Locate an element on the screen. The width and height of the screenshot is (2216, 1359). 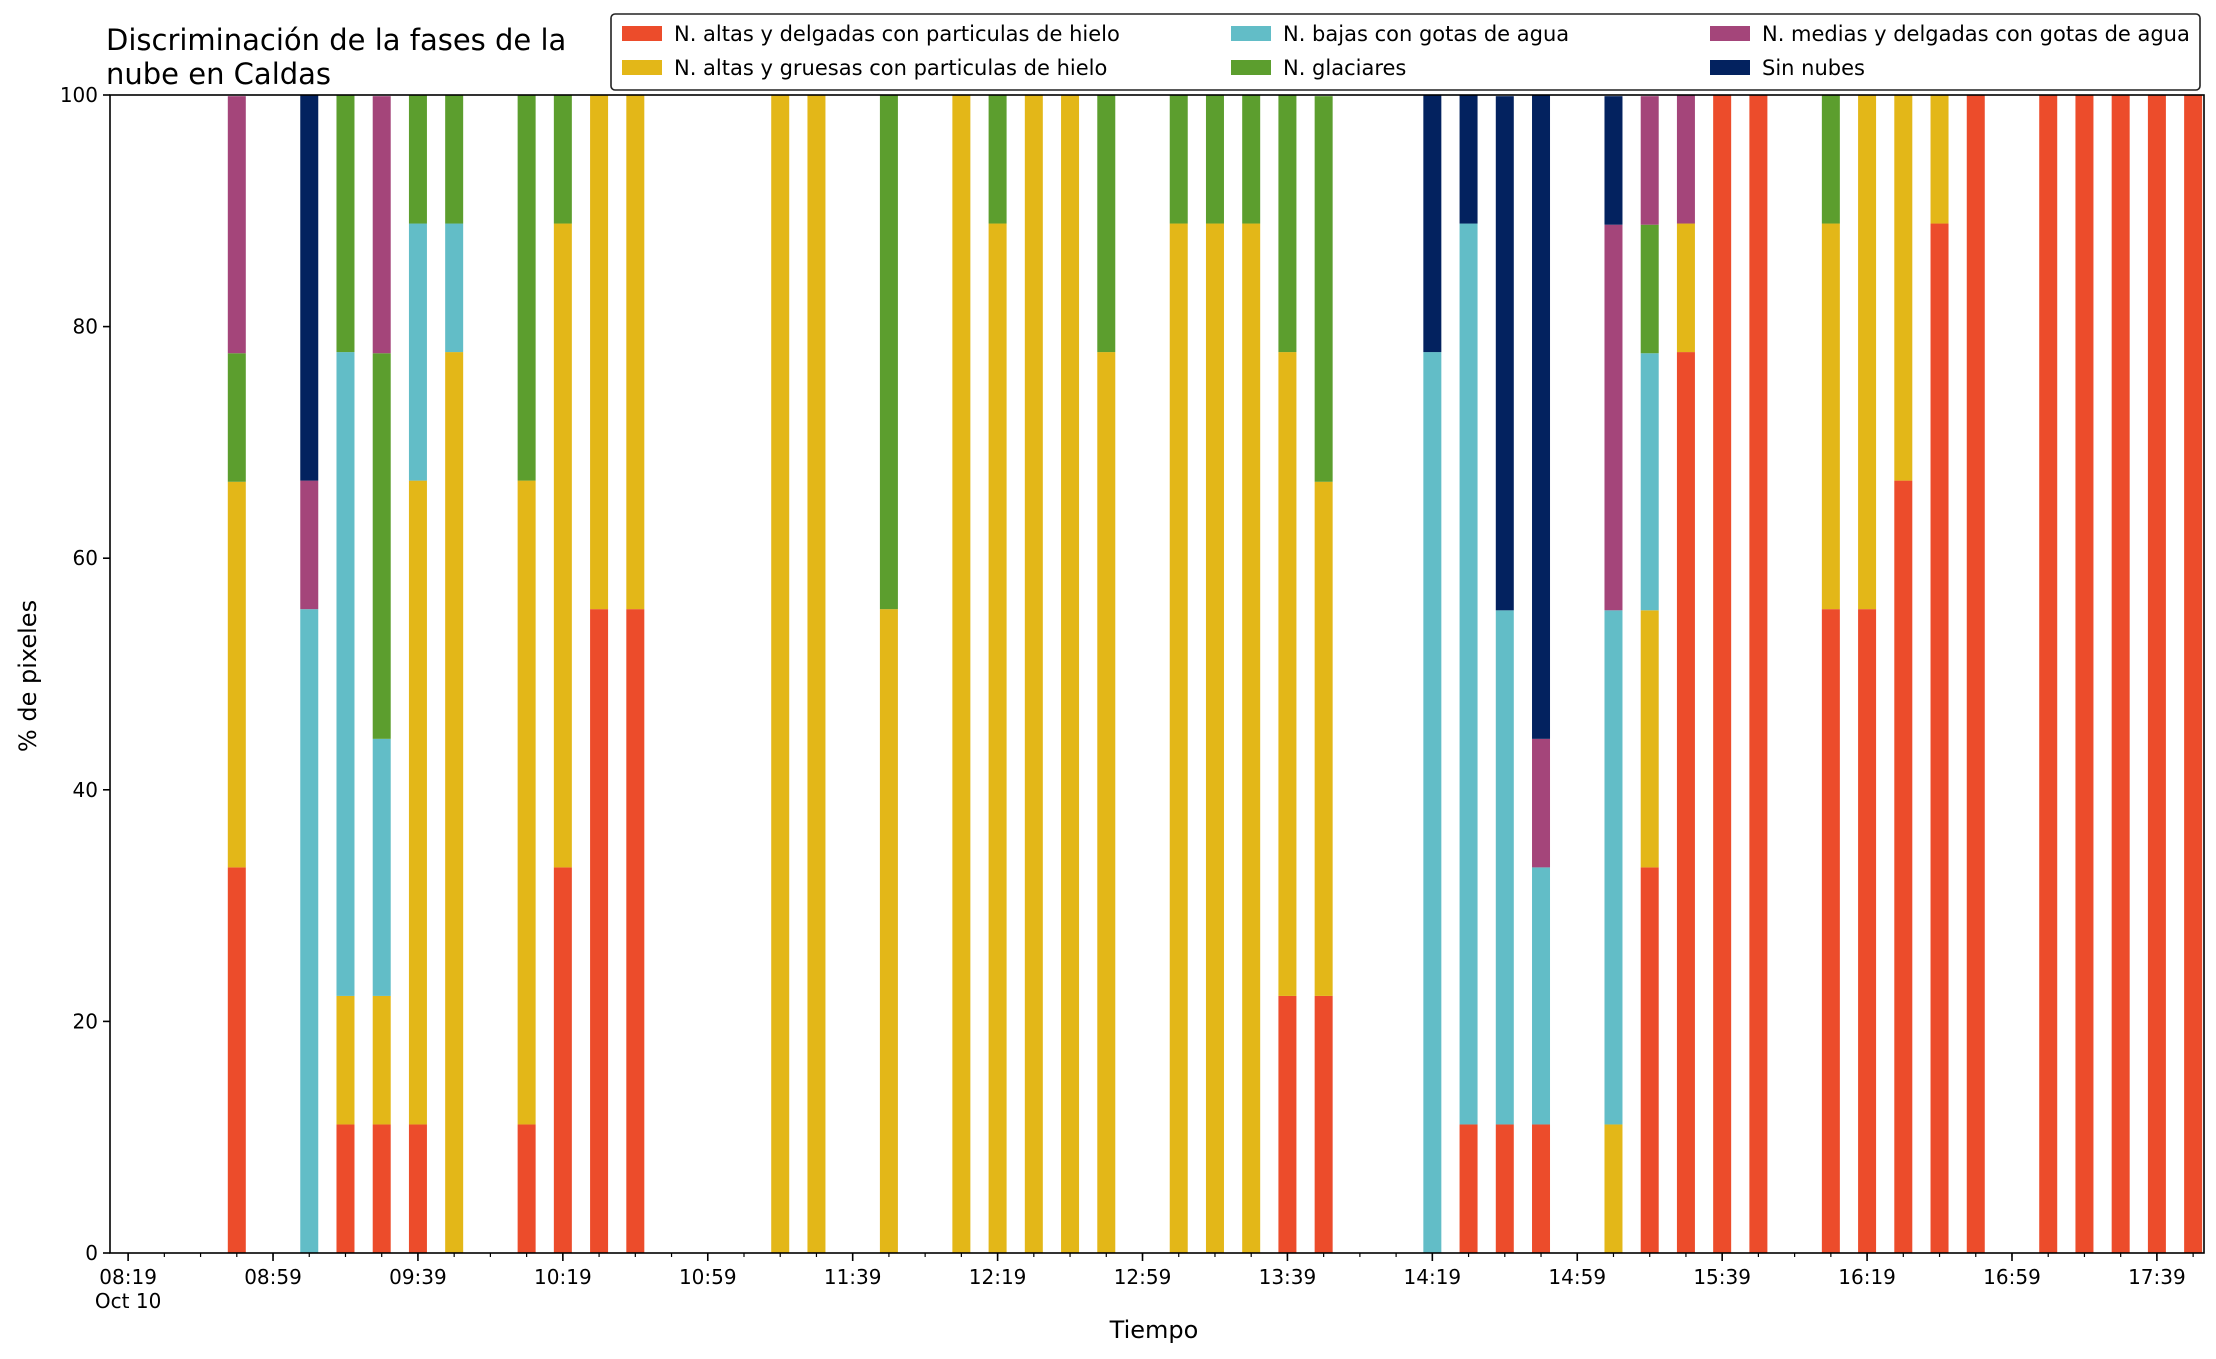
legend-label-glacier: N. glaciares is located at coordinates (1344, 68).